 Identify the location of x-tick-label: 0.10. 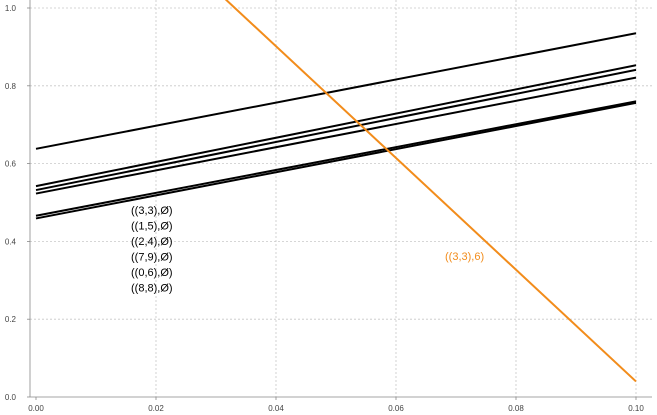
(636, 408).